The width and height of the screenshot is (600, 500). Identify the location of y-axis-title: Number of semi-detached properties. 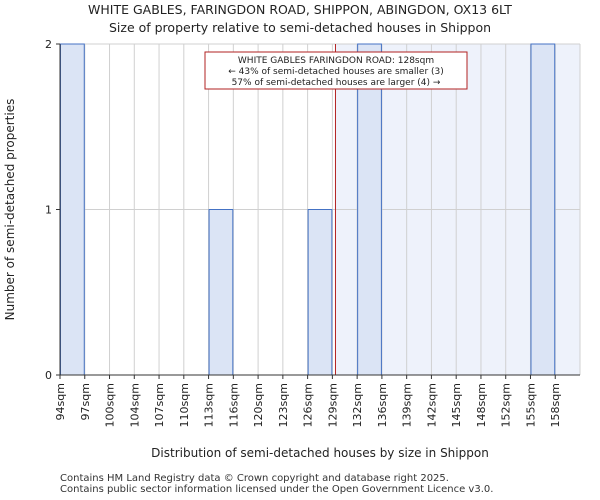
(10, 210).